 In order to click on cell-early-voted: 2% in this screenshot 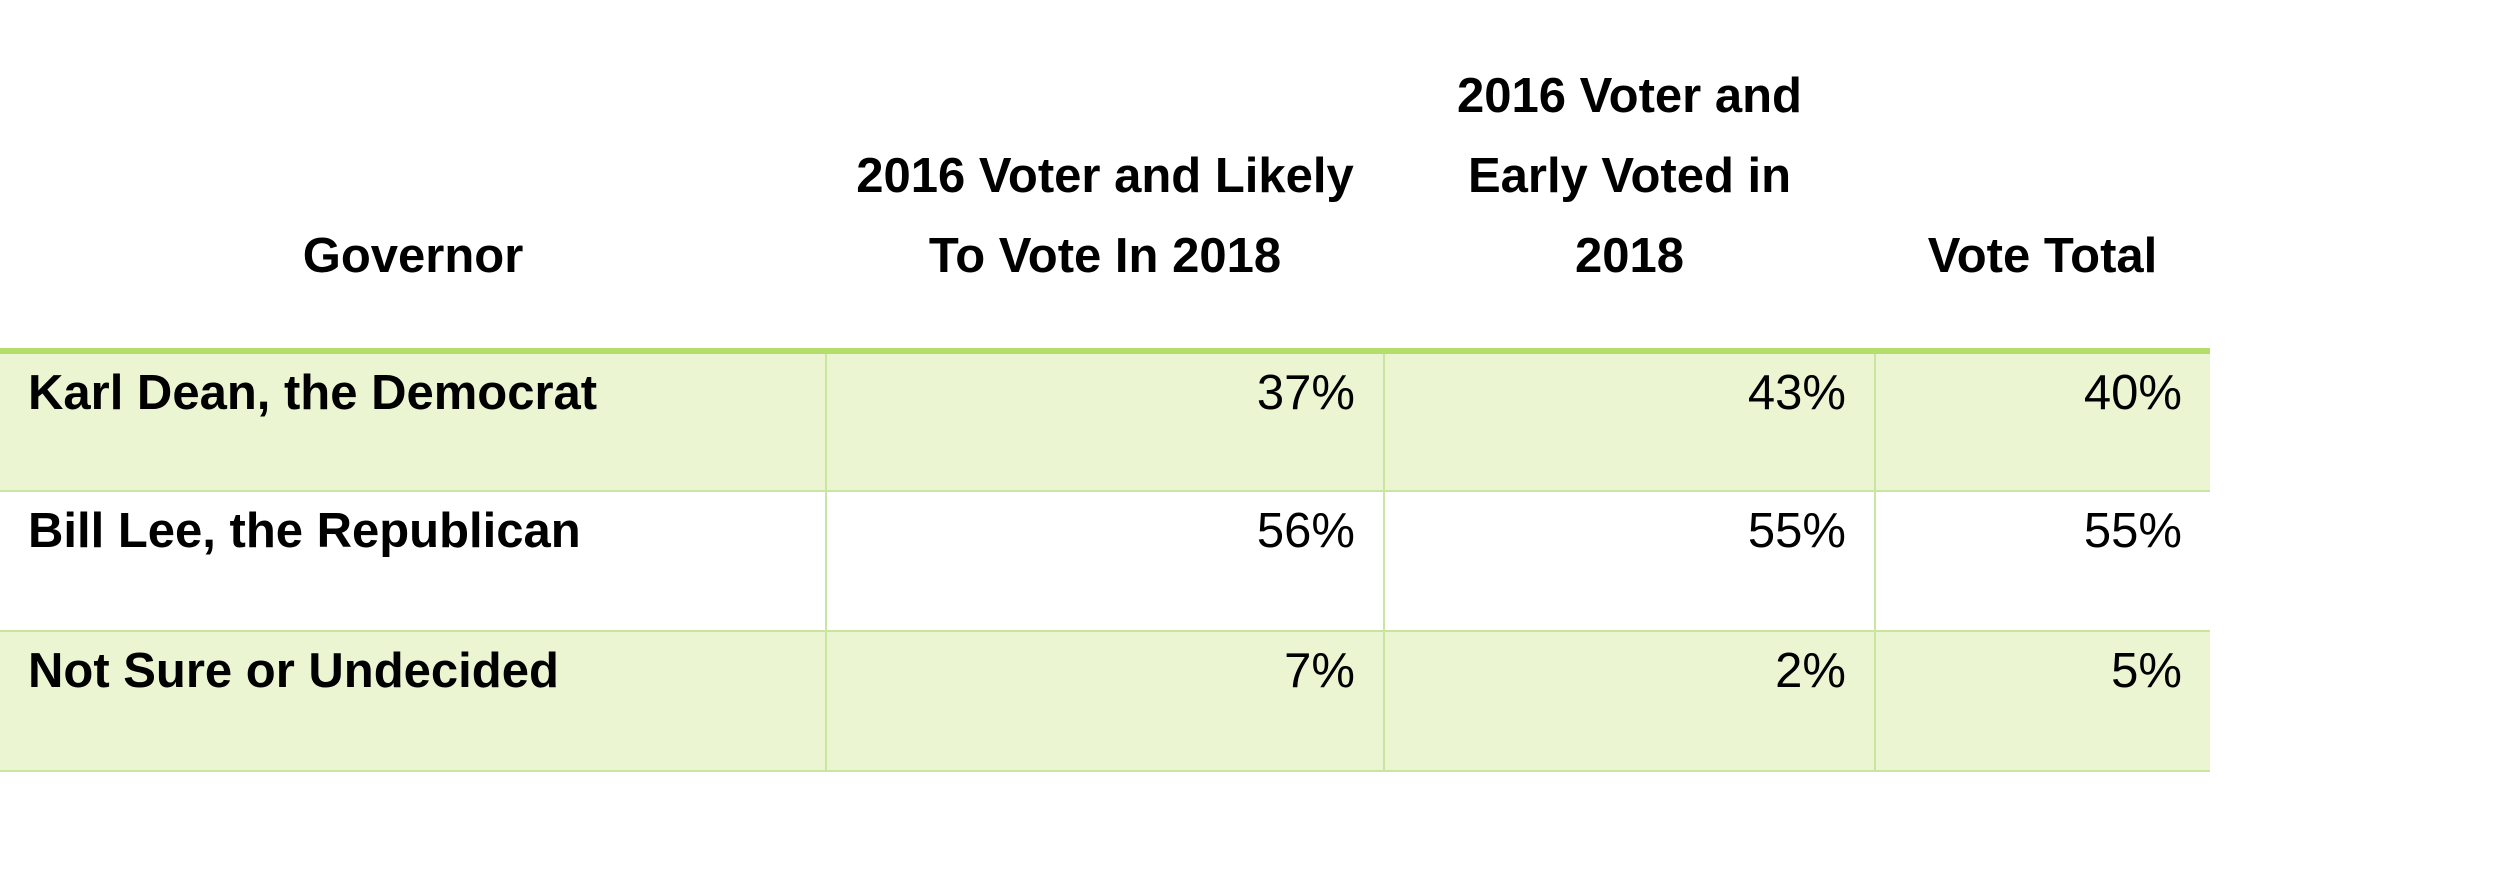, I will do `click(1629, 701)`.